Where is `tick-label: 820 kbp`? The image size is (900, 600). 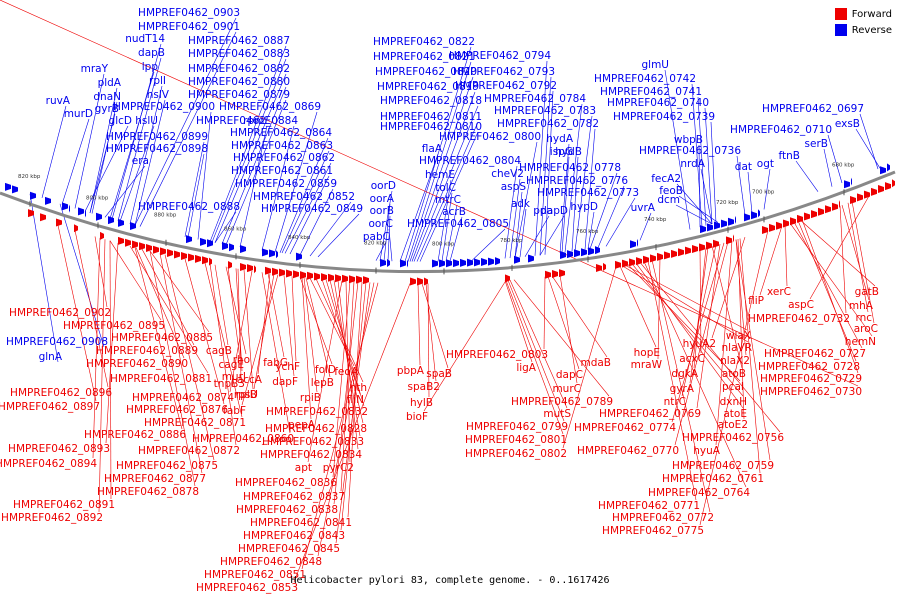 tick-label: 820 kbp is located at coordinates (375, 244).